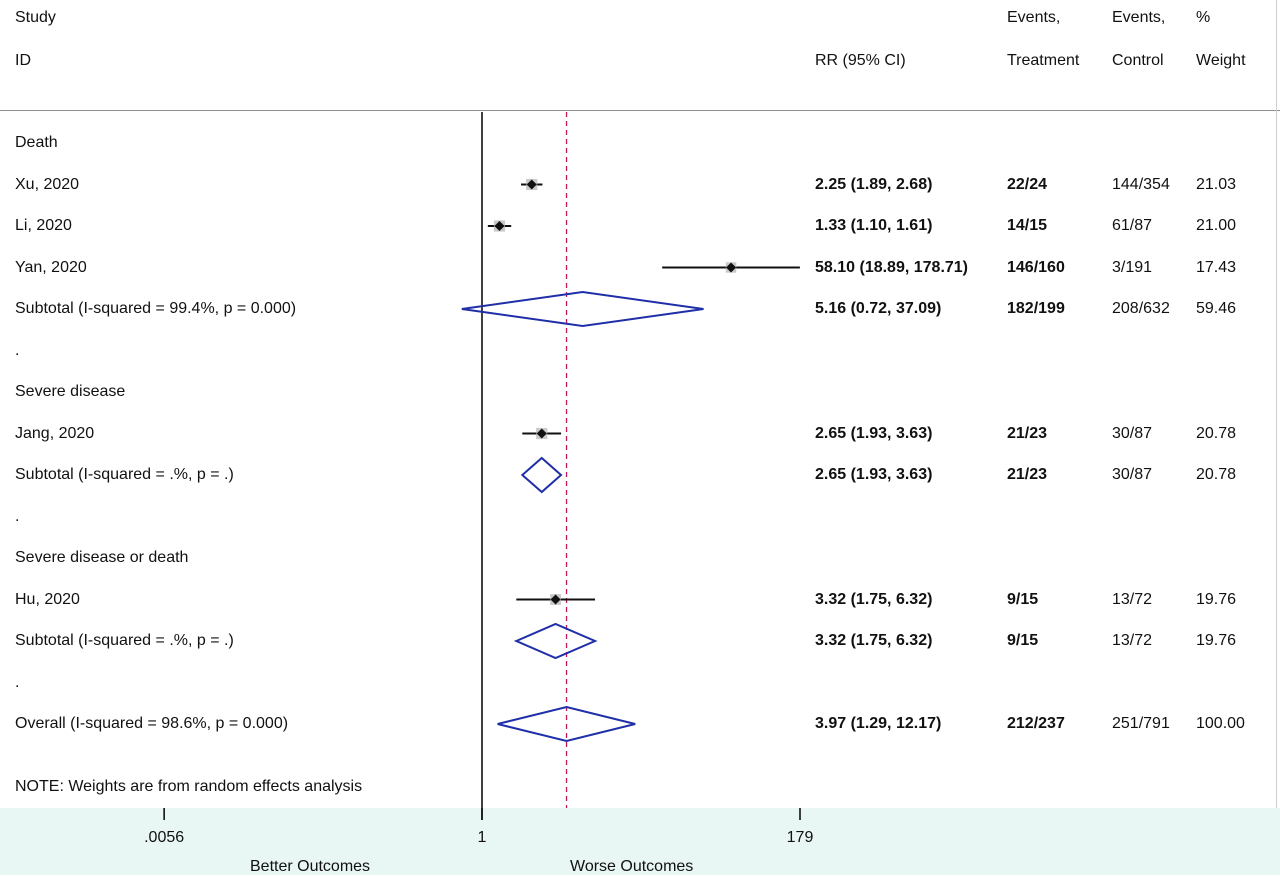  What do you see at coordinates (640, 841) in the screenshot?
I see `axis-band` at bounding box center [640, 841].